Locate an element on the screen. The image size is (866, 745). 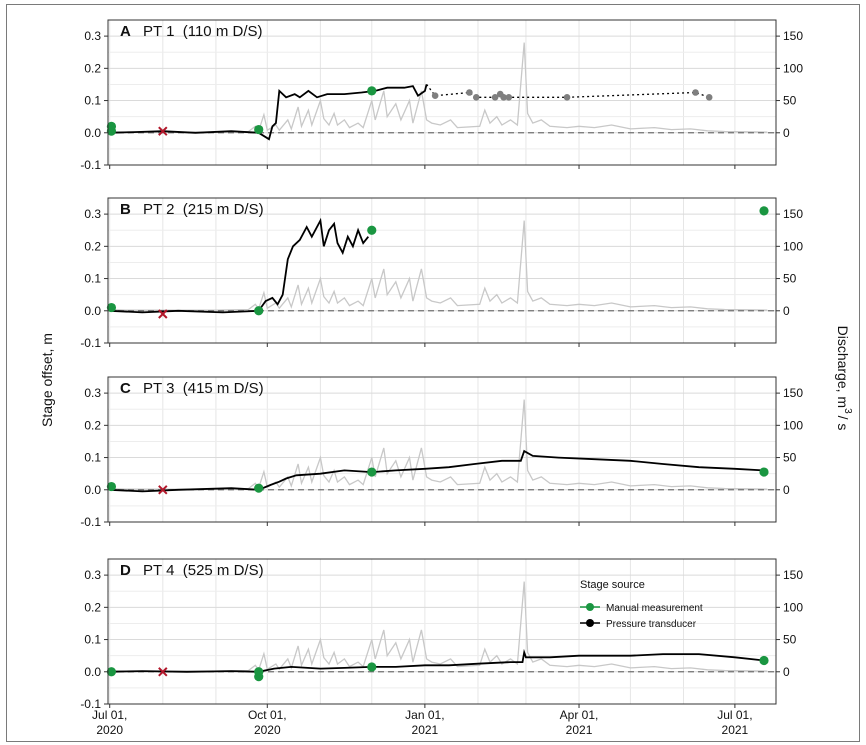
panel-title: PT 1 (110 m D/S) is located at coordinates (202, 31).